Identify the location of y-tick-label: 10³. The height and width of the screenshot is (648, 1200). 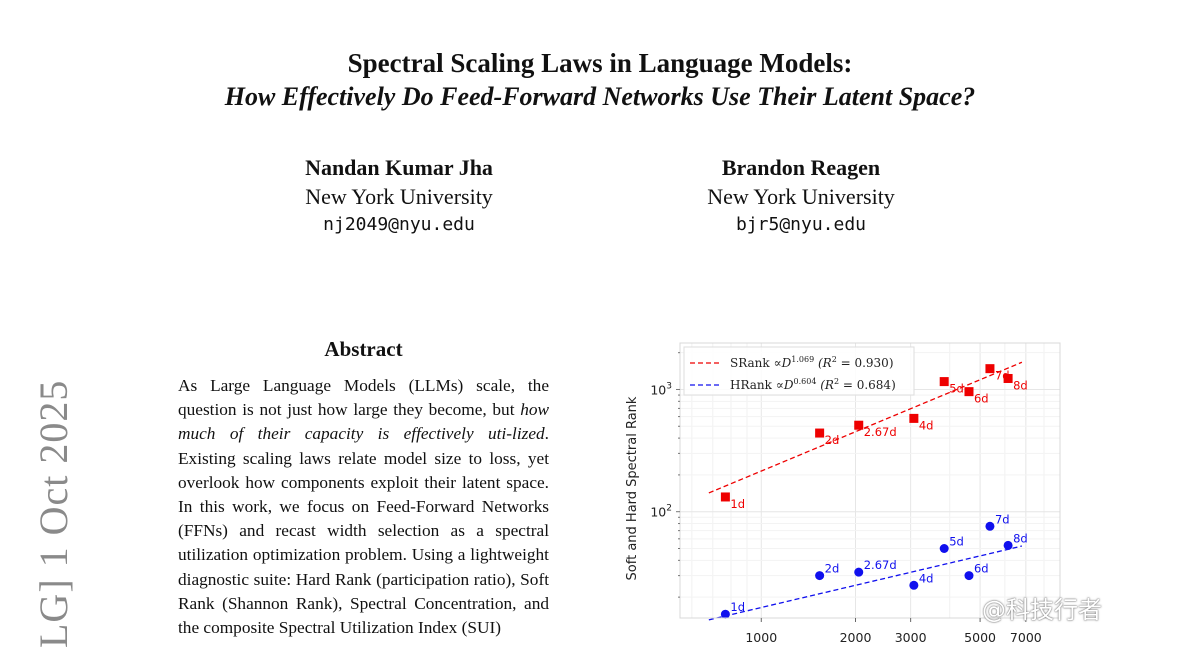
(661, 389).